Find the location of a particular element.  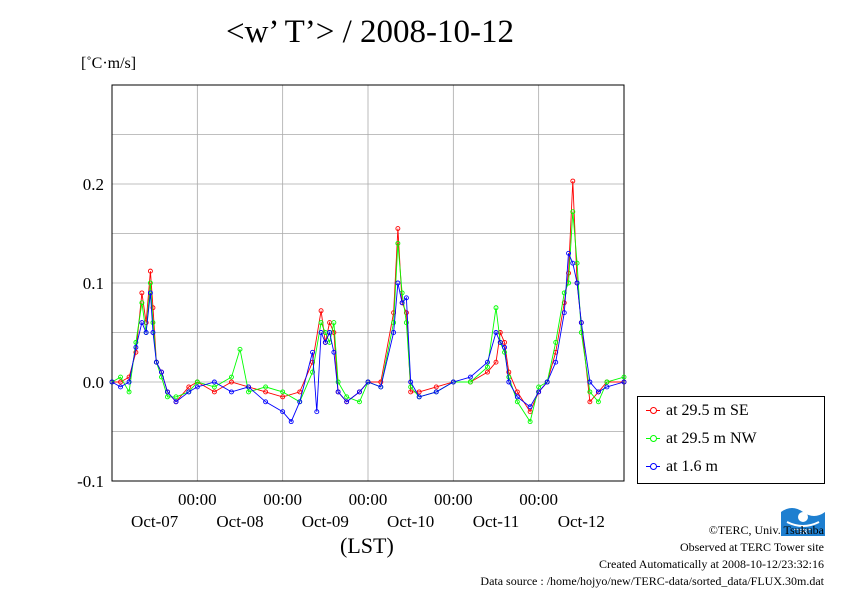

legend-item-29-5m-se: at 29.5 m SE is located at coordinates (697, 411).